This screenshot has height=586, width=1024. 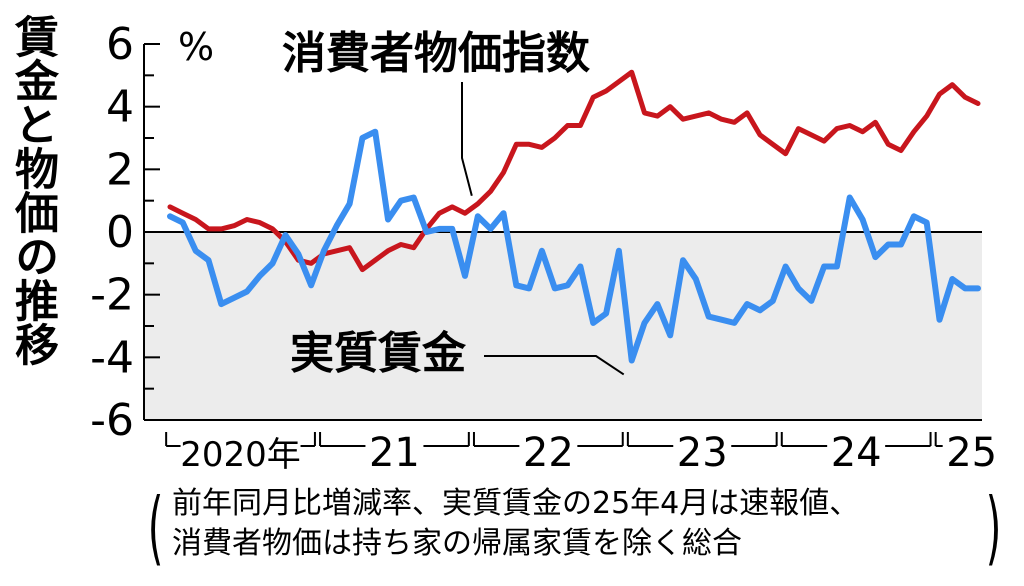 I want to click on unit-label: %, so click(x=196, y=47).